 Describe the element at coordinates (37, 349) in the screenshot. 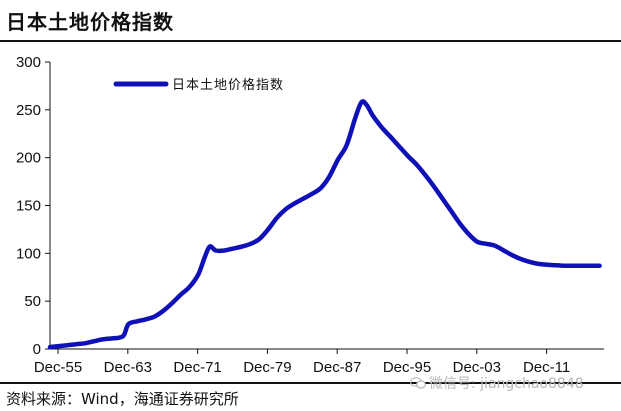

I see `y-tick-label: 0` at that location.